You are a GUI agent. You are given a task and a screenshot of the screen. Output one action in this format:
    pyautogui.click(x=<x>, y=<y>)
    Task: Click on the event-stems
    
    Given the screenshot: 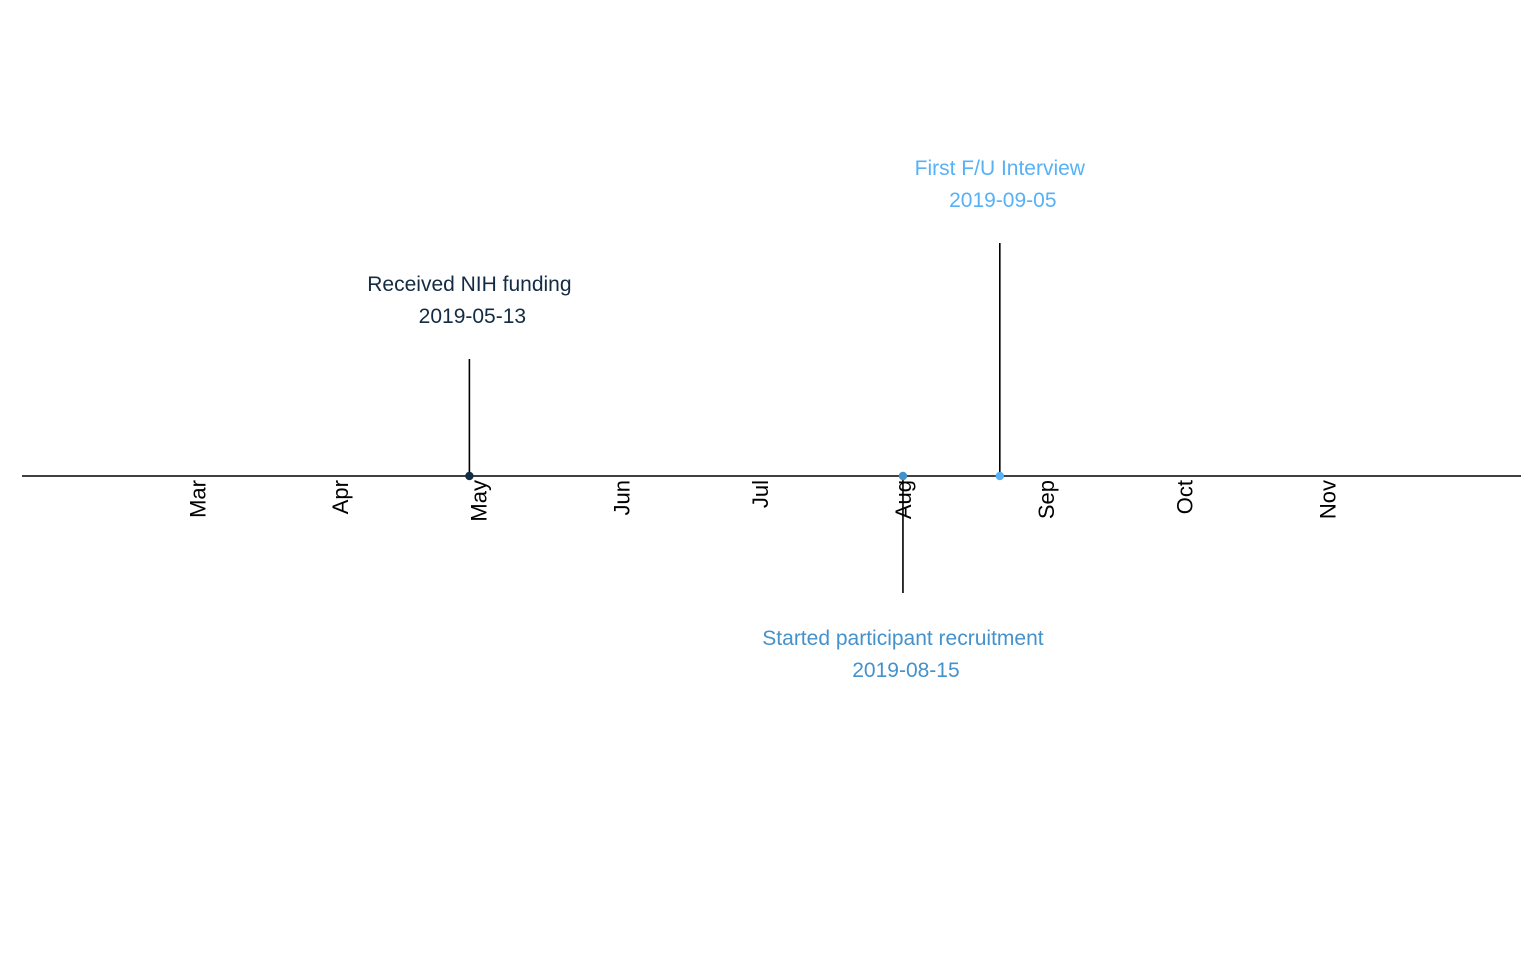 What is the action you would take?
    pyautogui.click(x=734, y=418)
    